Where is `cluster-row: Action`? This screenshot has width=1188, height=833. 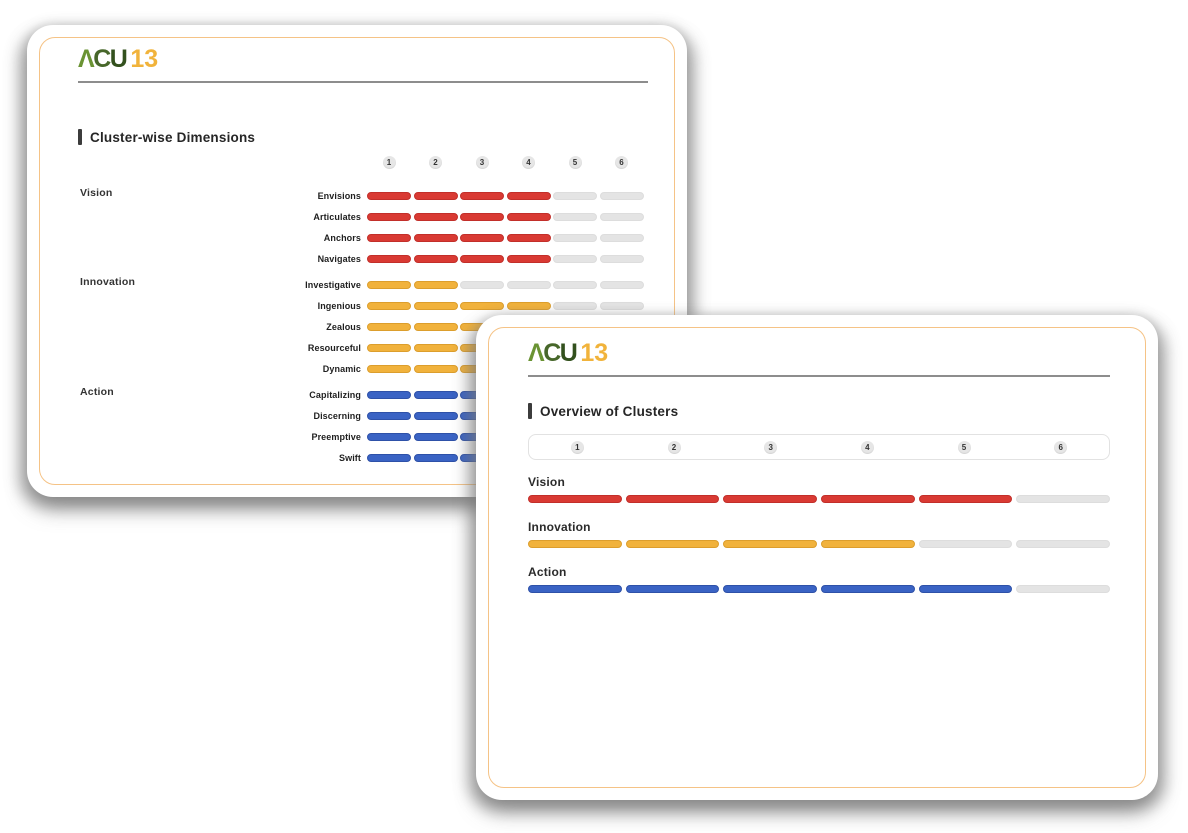 cluster-row: Action is located at coordinates (819, 579).